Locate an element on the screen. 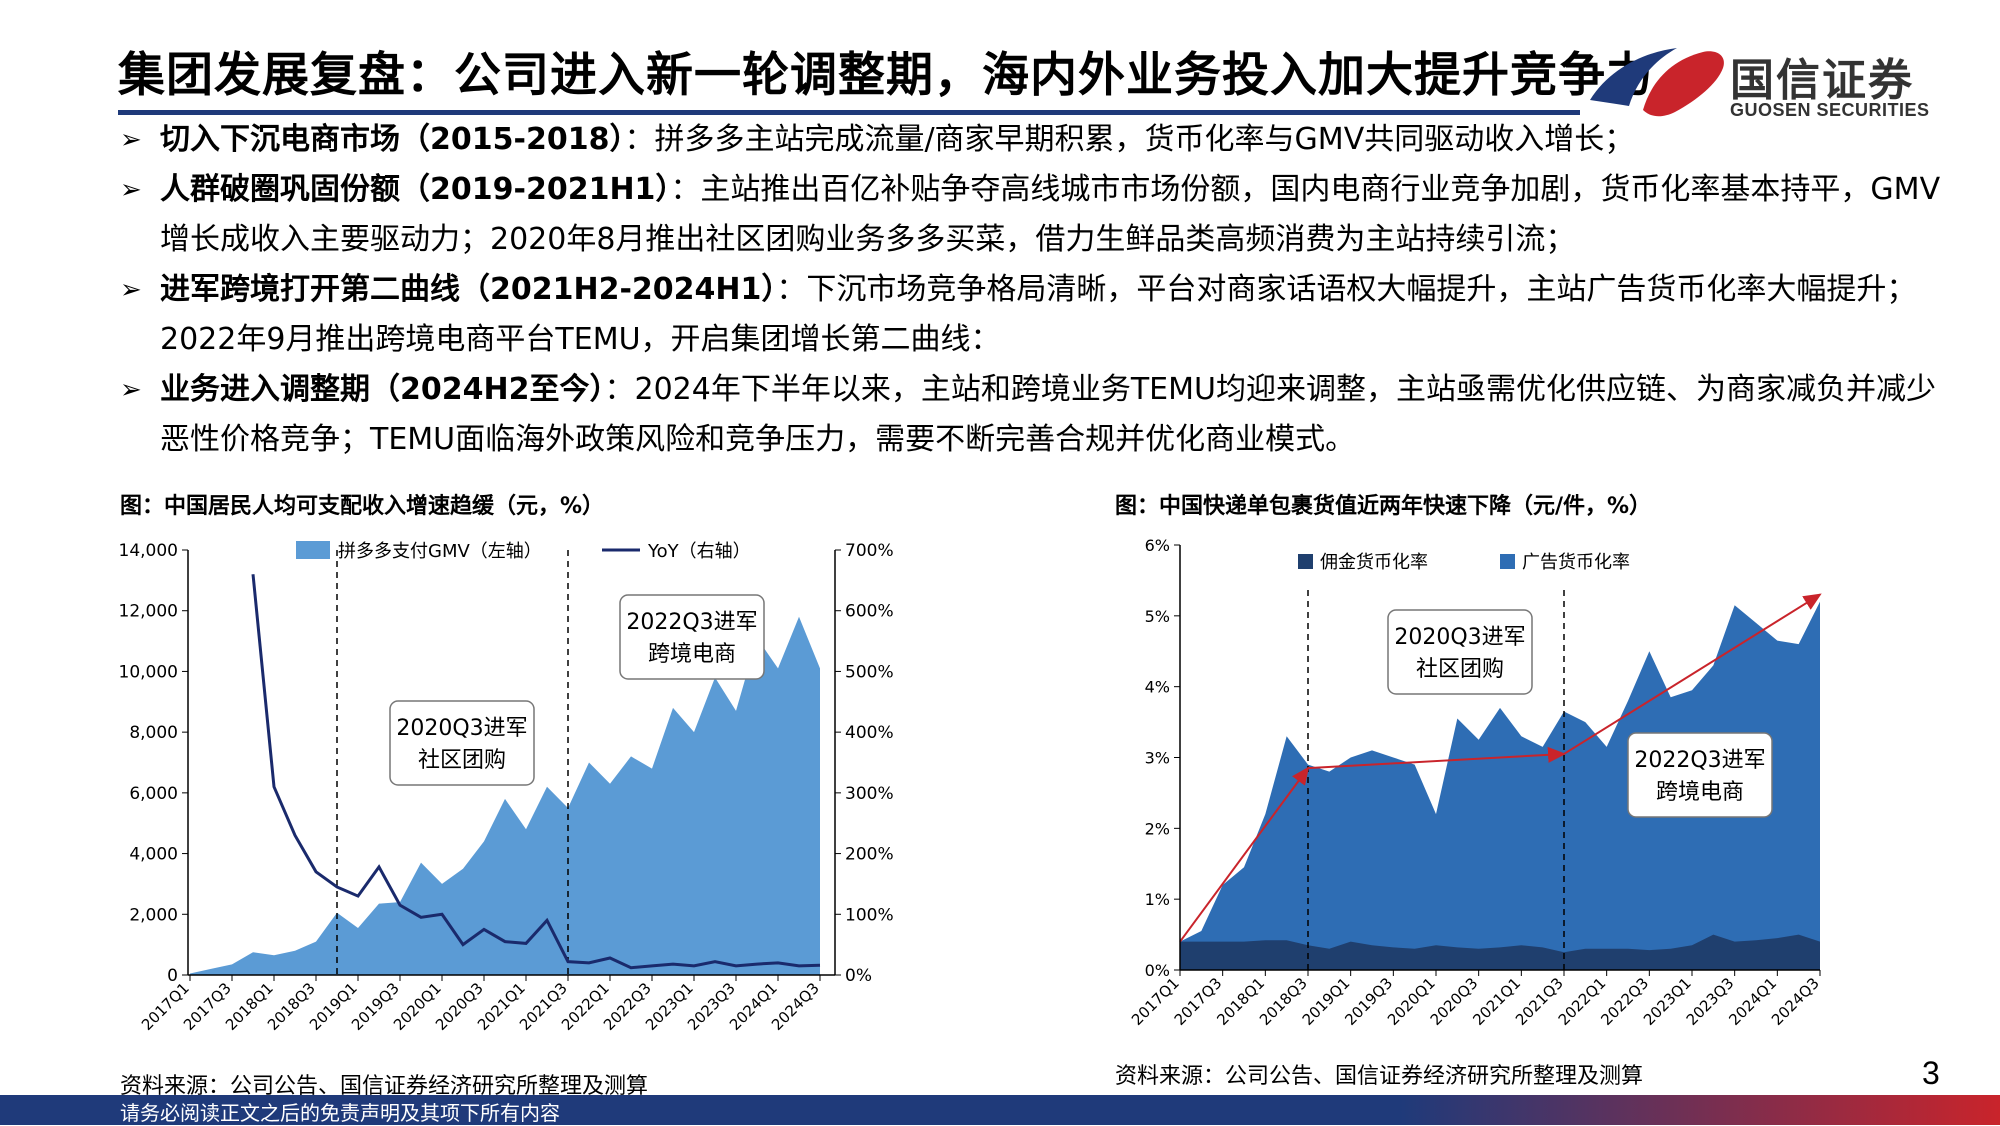 The image size is (2000, 1126). right-tick-label: 300% is located at coordinates (869, 794).